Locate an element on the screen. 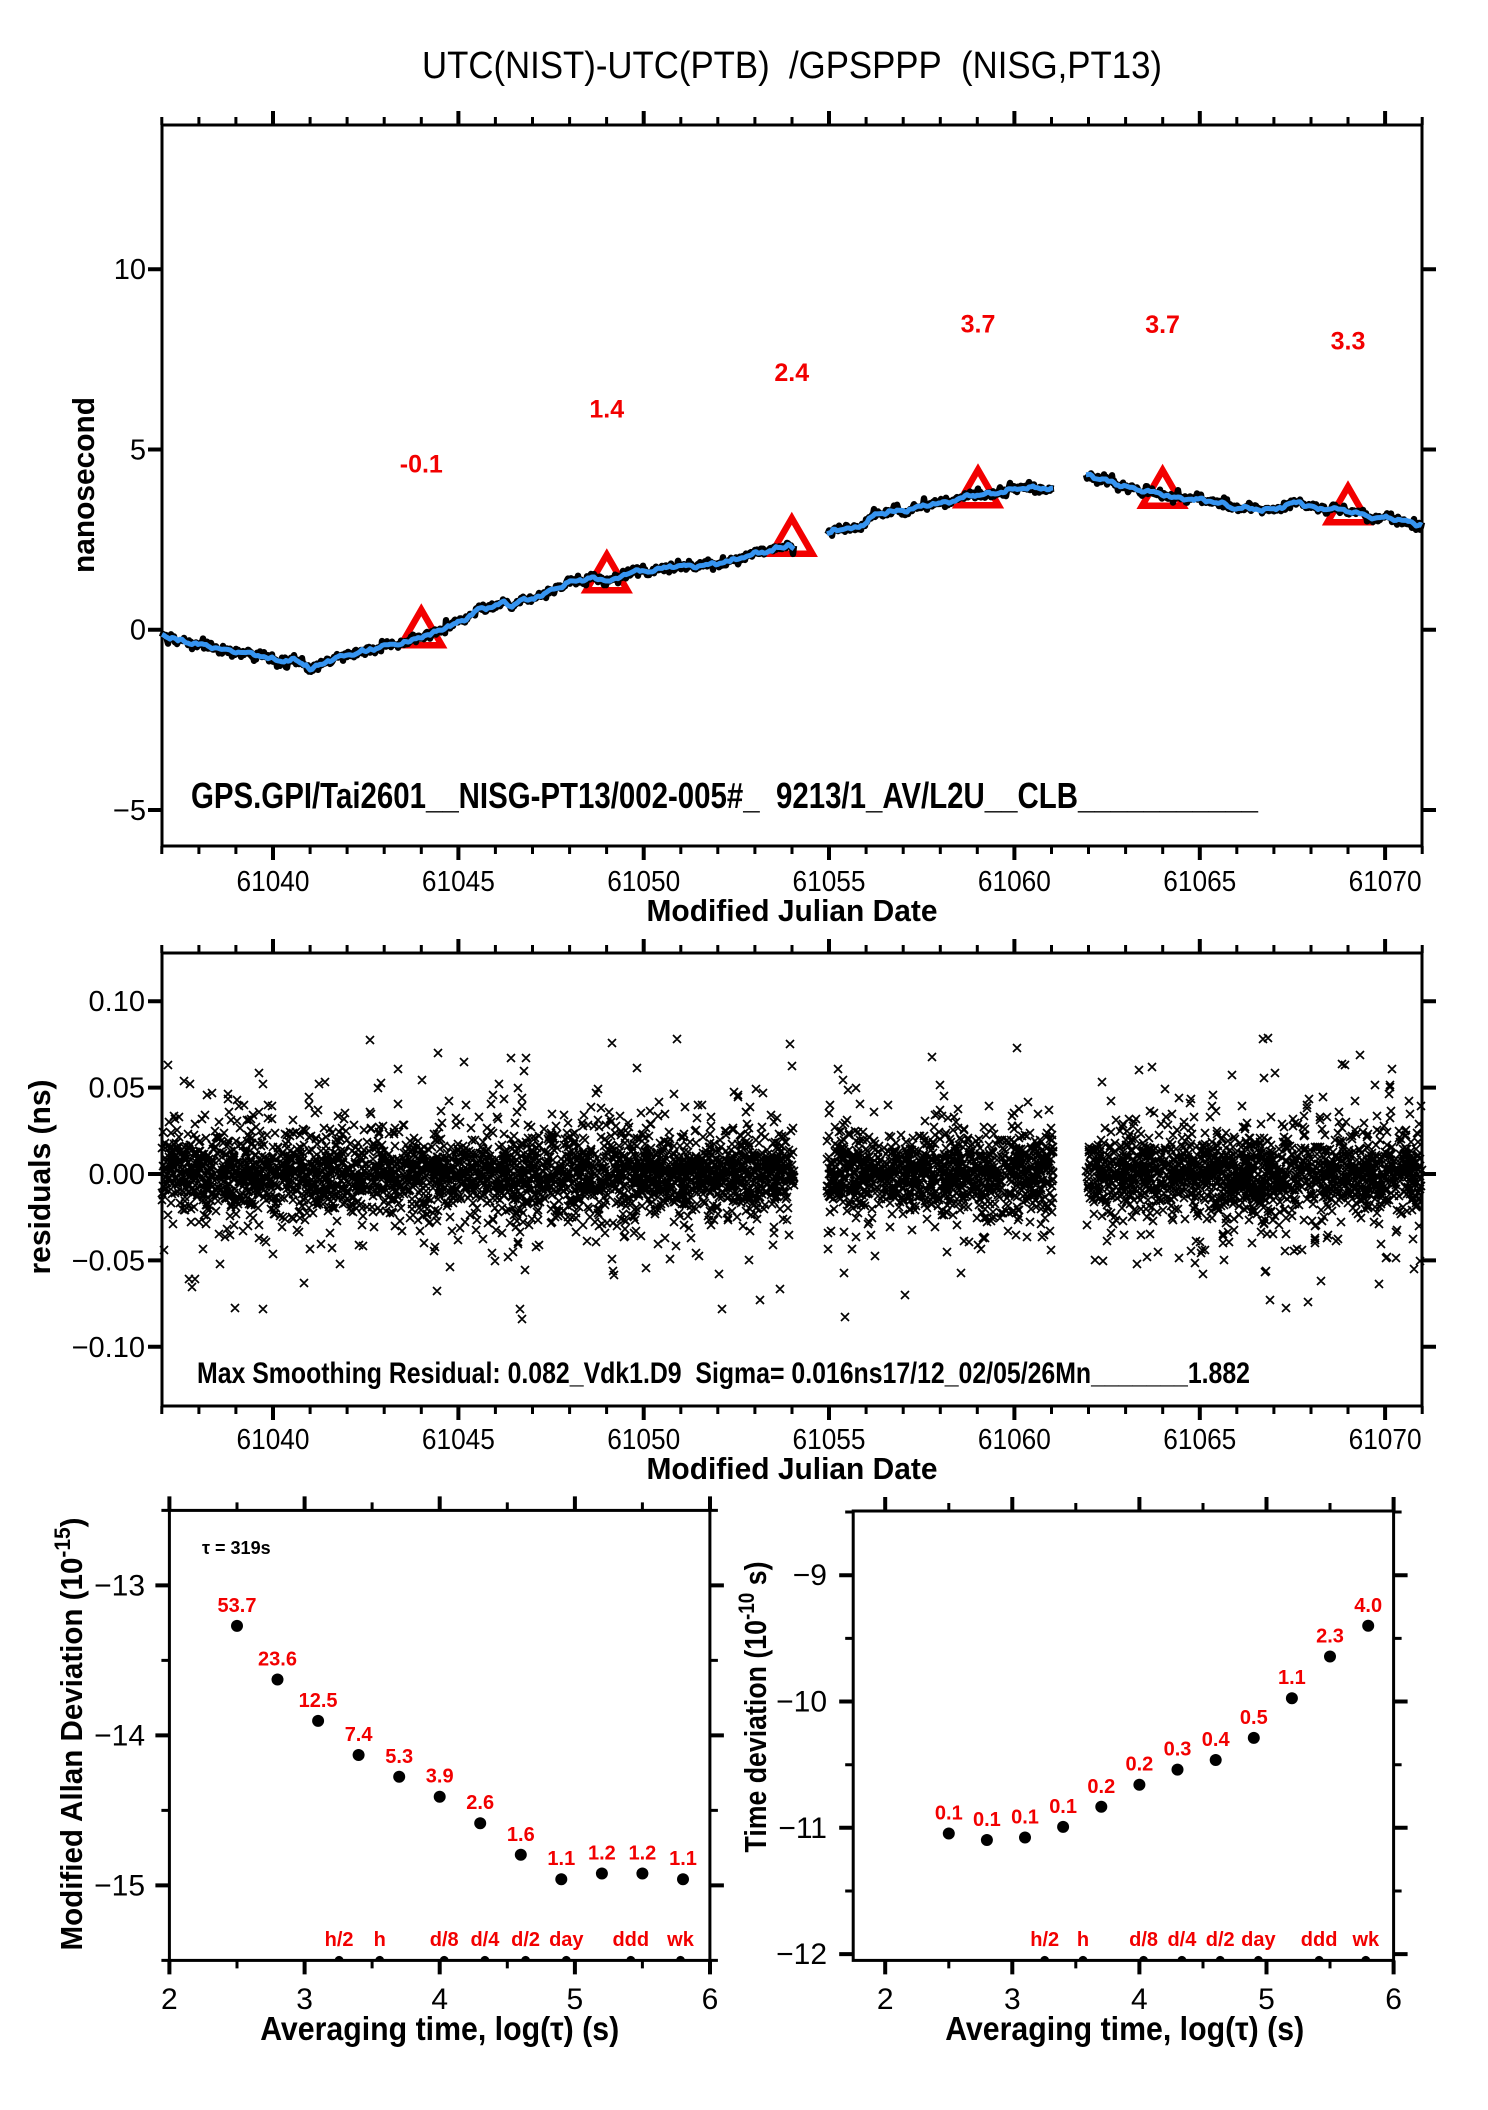 The width and height of the screenshot is (1488, 2110). svg-text: 7.4 is located at coordinates (359, 1735).